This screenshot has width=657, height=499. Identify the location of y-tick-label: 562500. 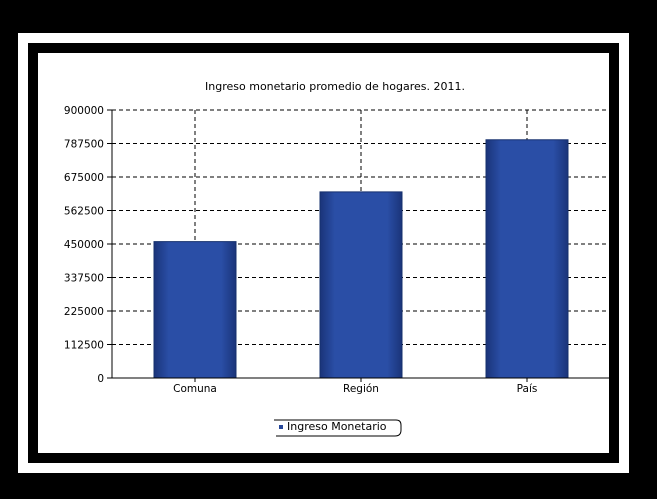
(84, 212).